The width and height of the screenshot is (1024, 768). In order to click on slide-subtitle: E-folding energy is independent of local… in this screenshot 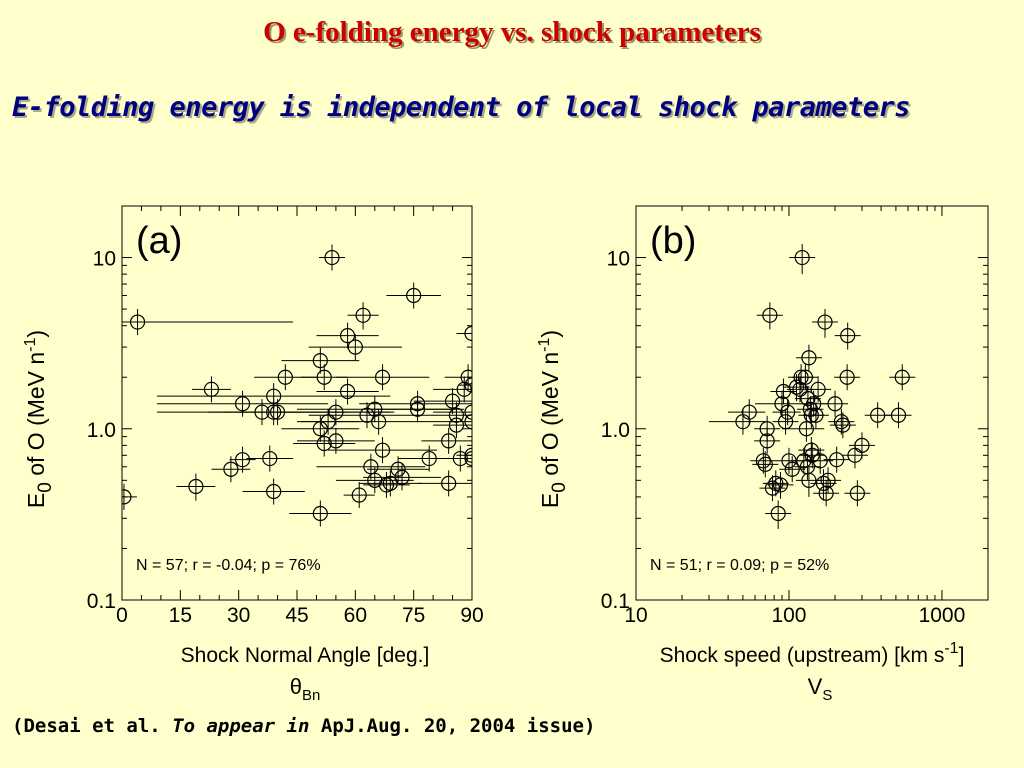, I will do `click(461, 107)`.